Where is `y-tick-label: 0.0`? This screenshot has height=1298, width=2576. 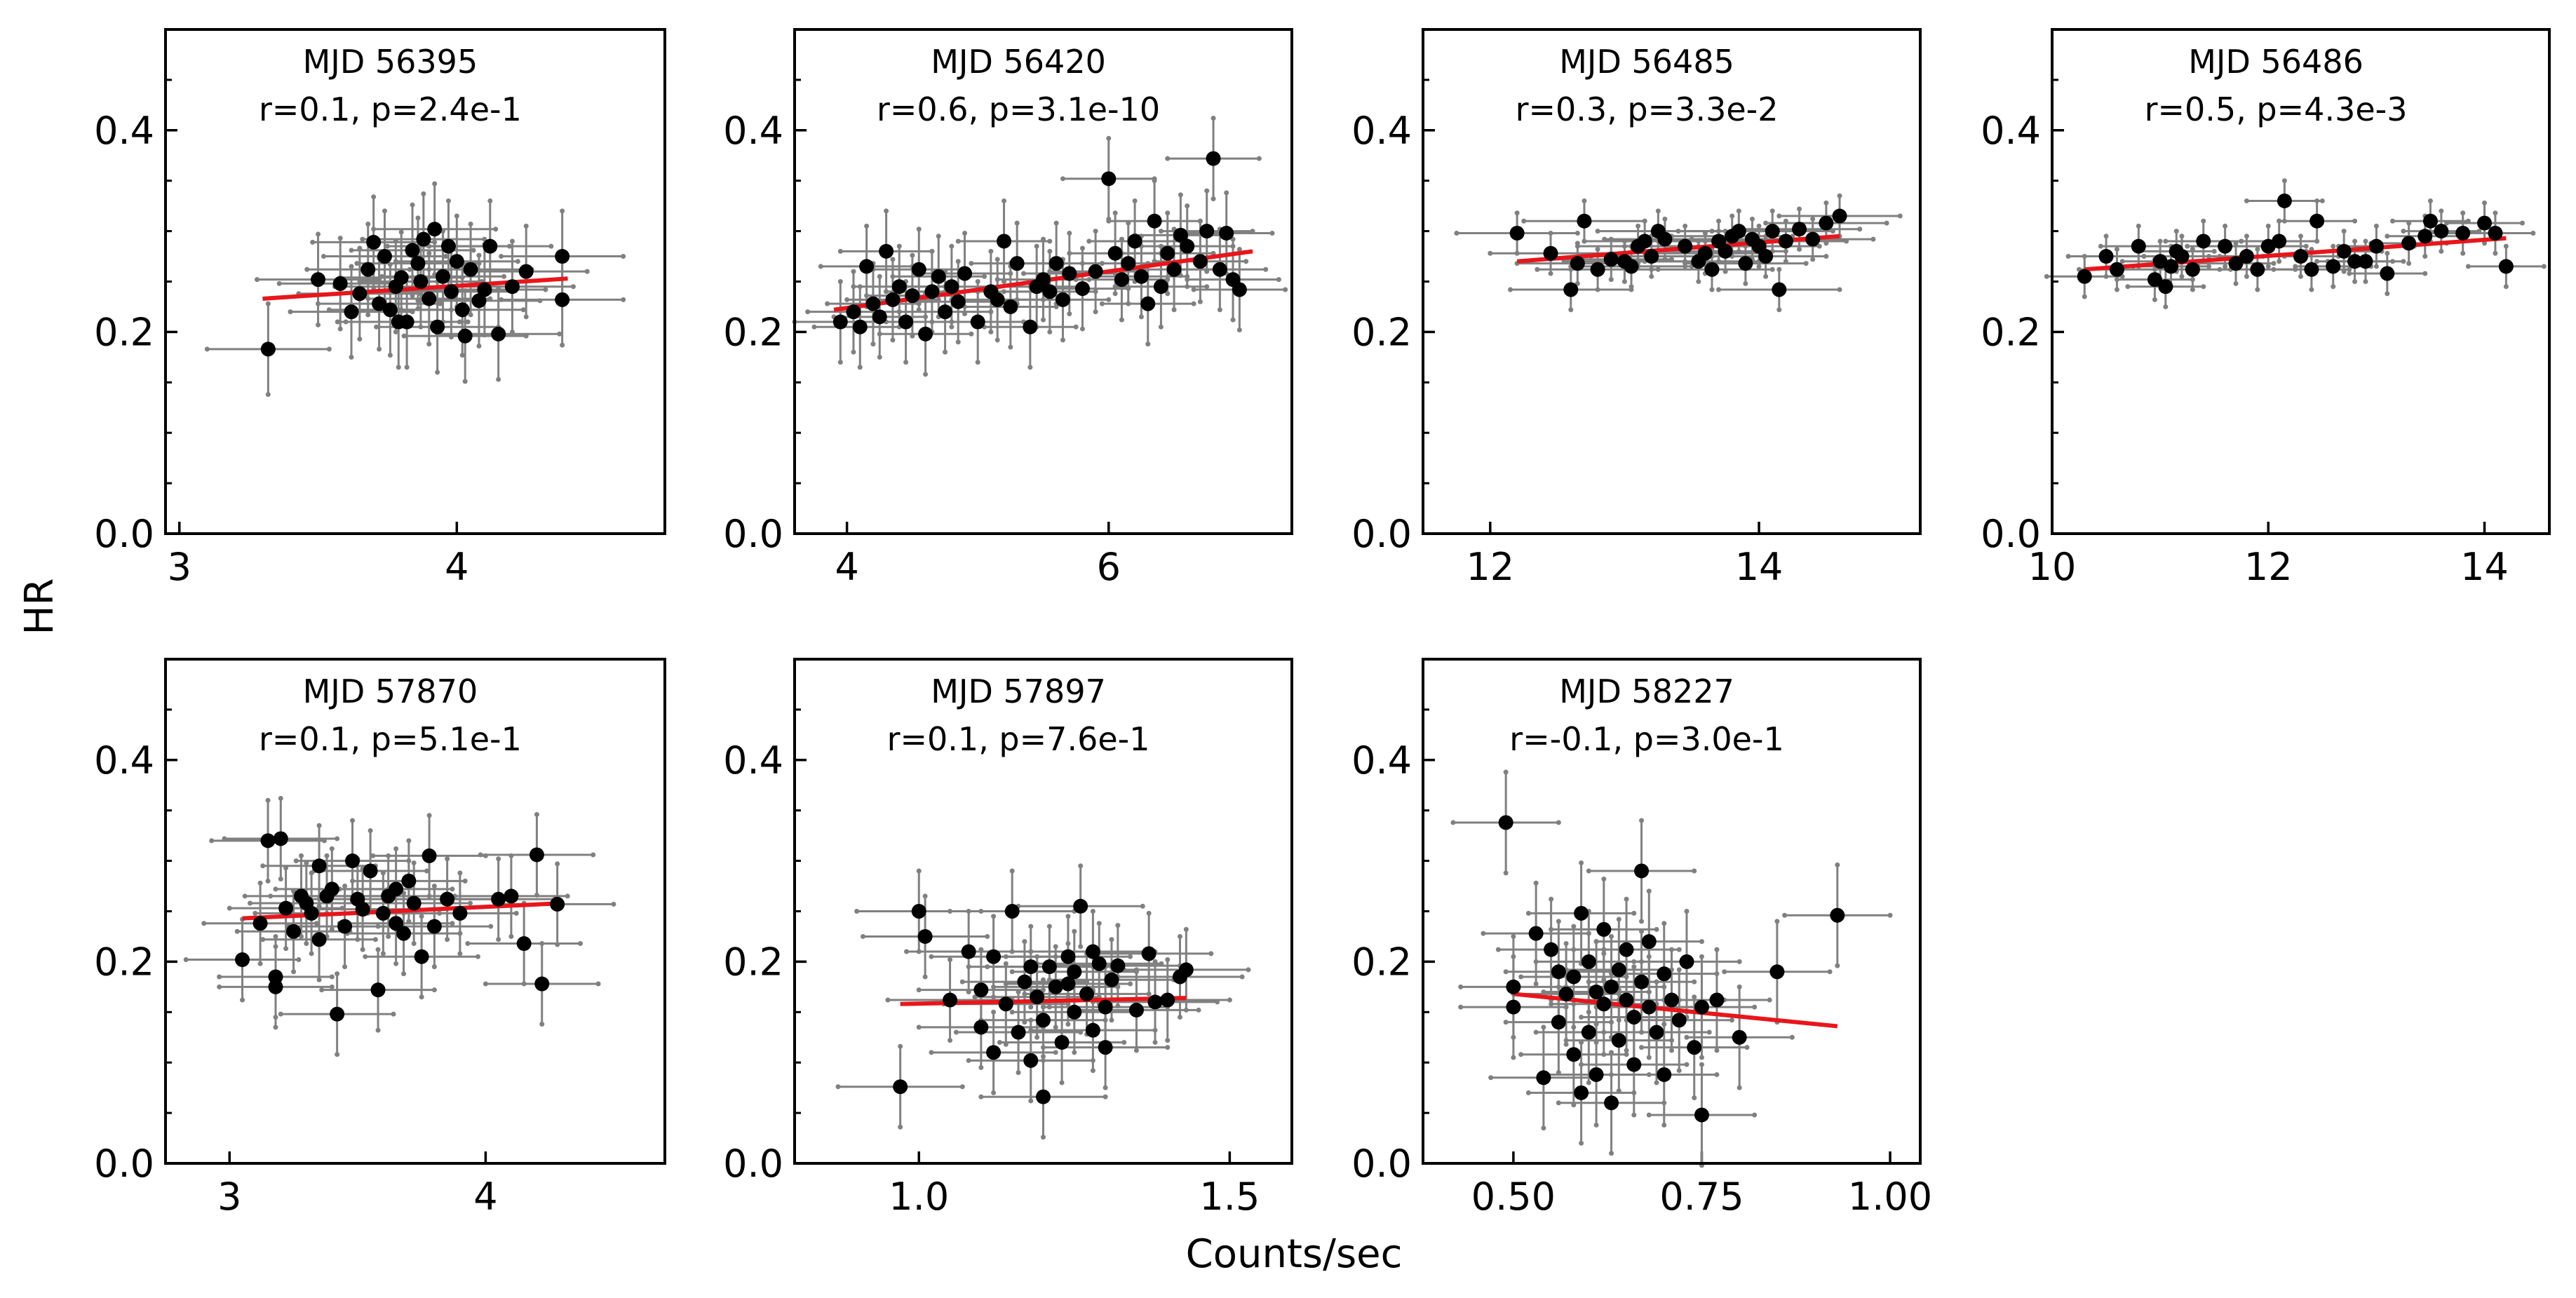
y-tick-label: 0.0 is located at coordinates (124, 1164).